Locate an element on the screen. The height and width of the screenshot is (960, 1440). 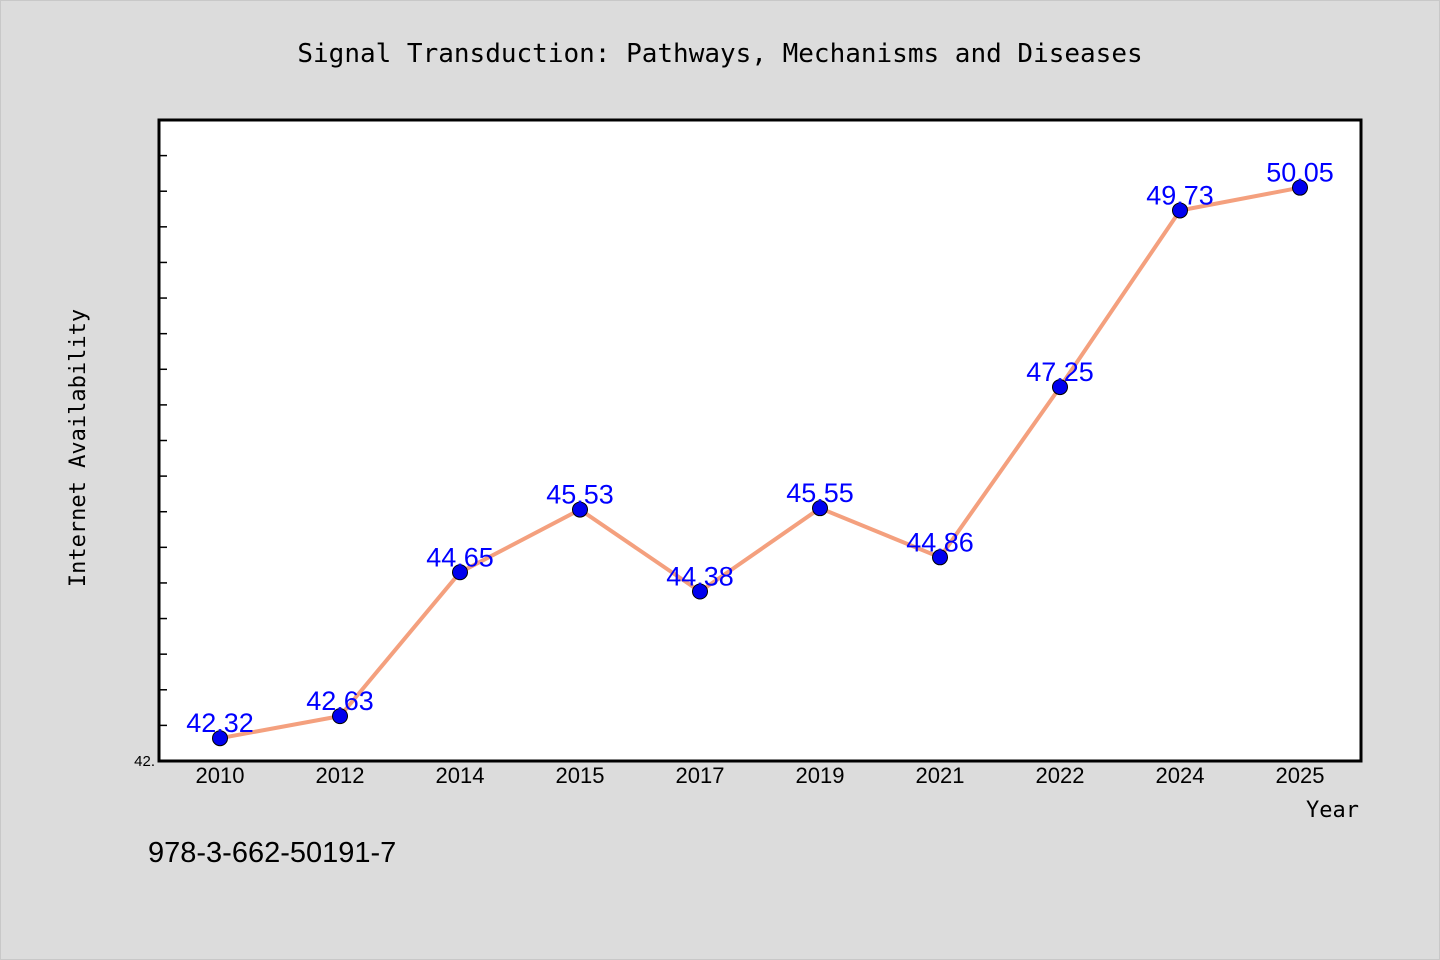
data-label: 42.32 is located at coordinates (220, 723).